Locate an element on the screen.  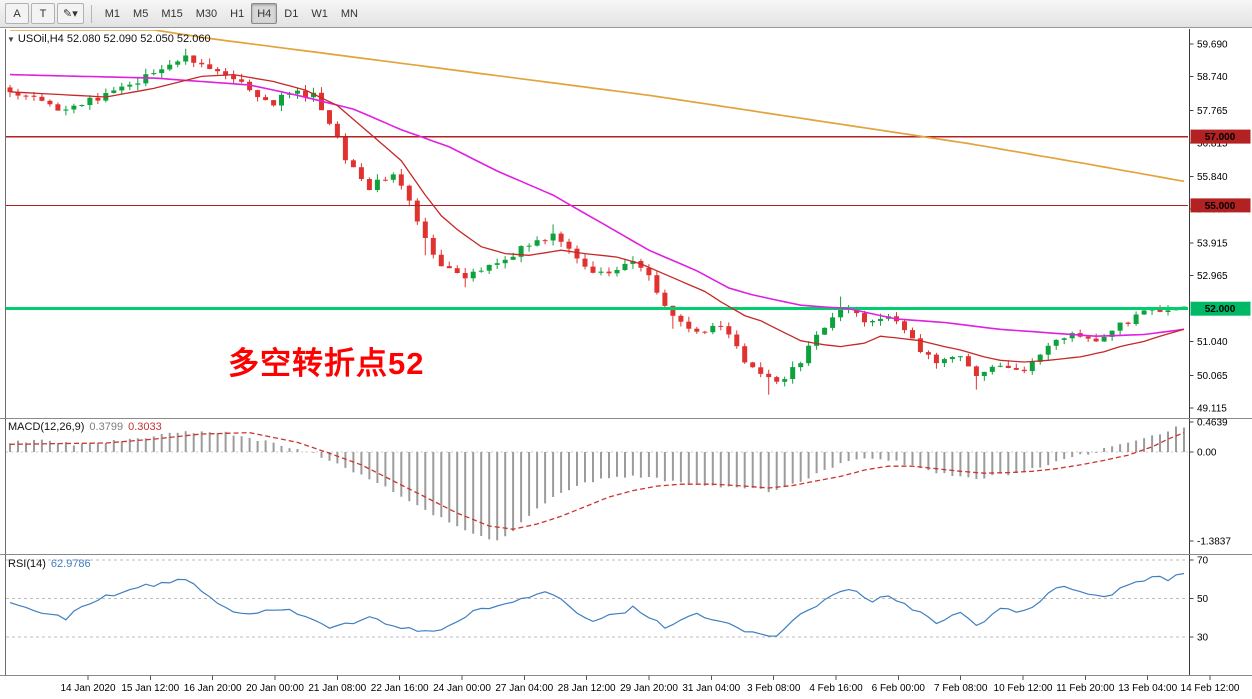
time-axis-label: 27 Jan 04:00 is located at coordinates (524, 688).